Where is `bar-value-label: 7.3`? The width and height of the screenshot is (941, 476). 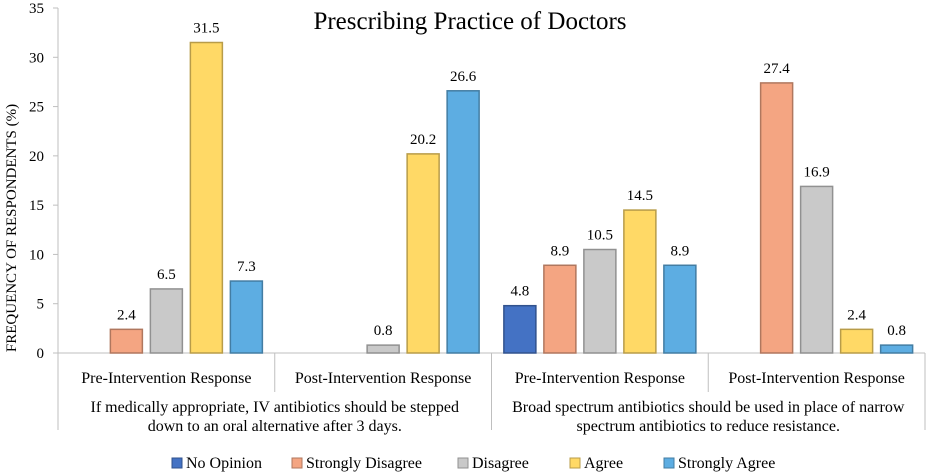 bar-value-label: 7.3 is located at coordinates (246, 267).